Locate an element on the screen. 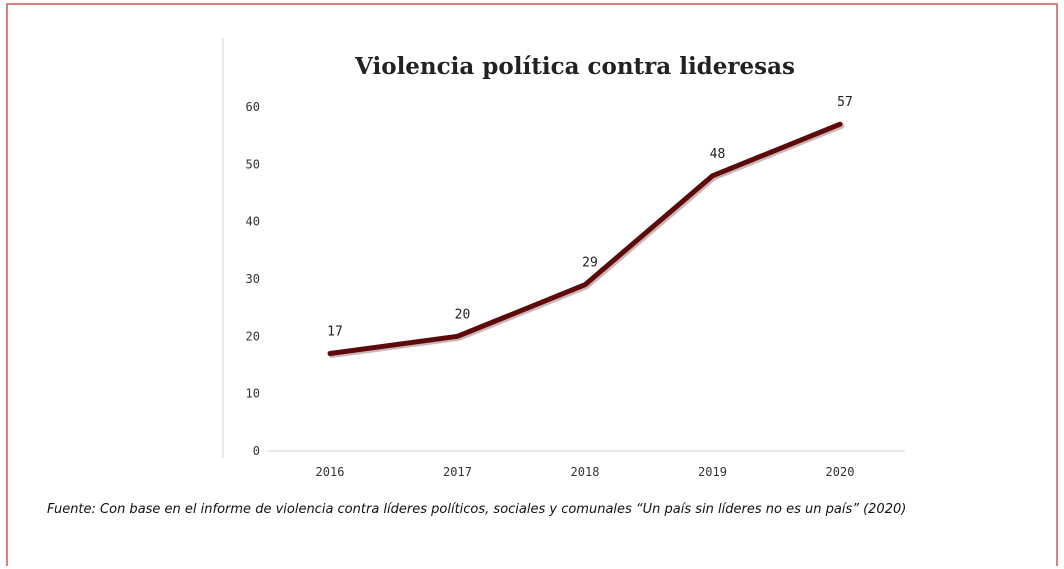  y-tick-label: 40 is located at coordinates (253, 222).